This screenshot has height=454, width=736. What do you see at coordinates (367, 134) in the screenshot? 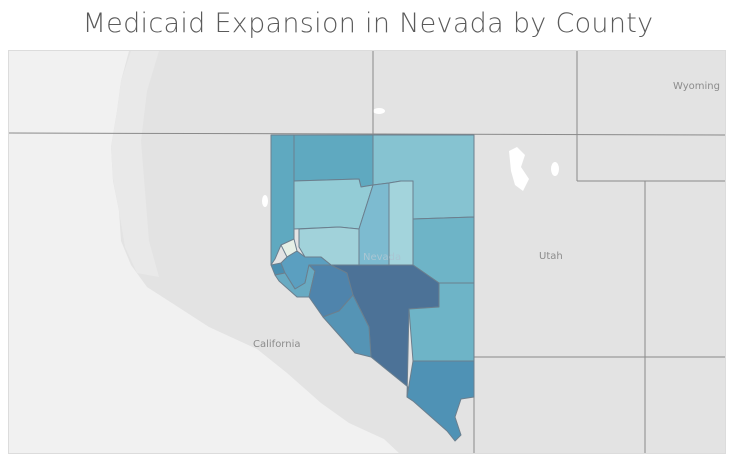
I see `border-42nd-parallel` at bounding box center [367, 134].